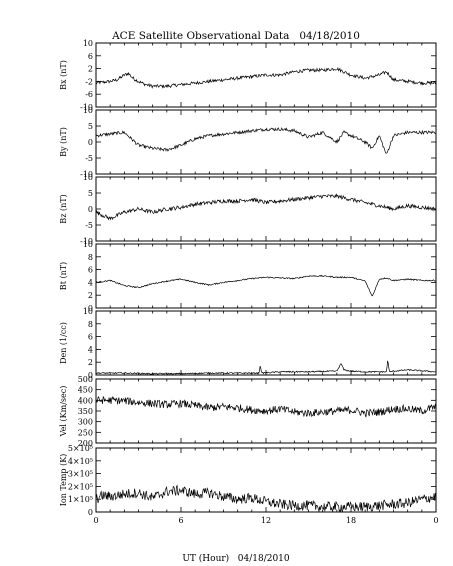 The width and height of the screenshot is (453, 566). I want to click on y-tick-label: 450, so click(85, 390).